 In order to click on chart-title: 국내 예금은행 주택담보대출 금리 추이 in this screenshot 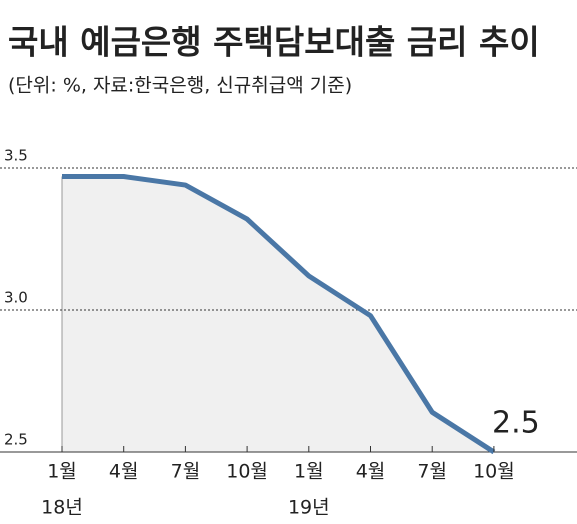, I will do `click(274, 42)`.